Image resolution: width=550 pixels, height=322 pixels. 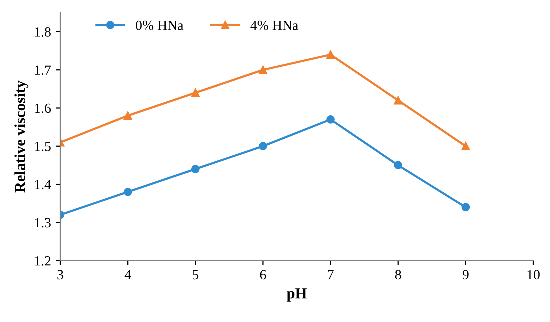 I want to click on y-tick-label: 1.5, so click(x=43, y=147).